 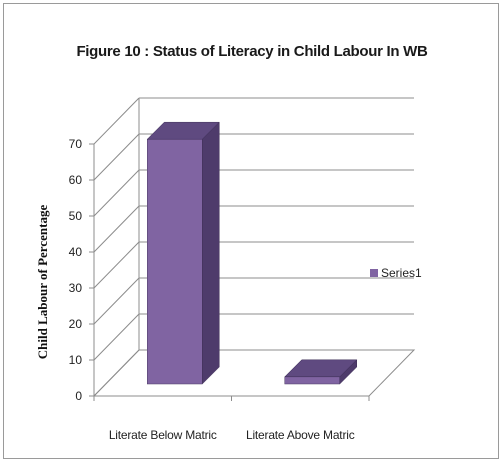 I want to click on y-tick-label: 70, so click(x=76, y=144).